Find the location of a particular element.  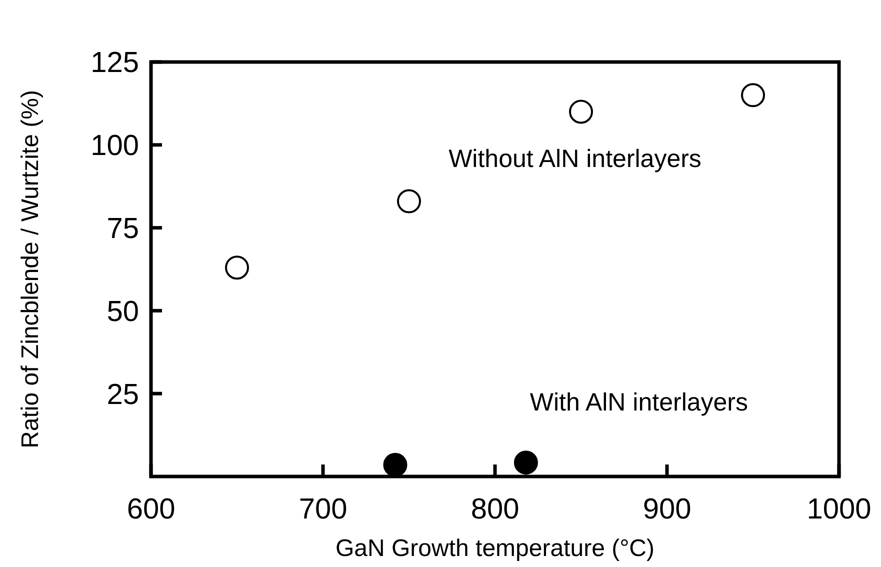

y-axis-title: Ratio of Zincblende / Wurtzite (%) is located at coordinates (30, 269).